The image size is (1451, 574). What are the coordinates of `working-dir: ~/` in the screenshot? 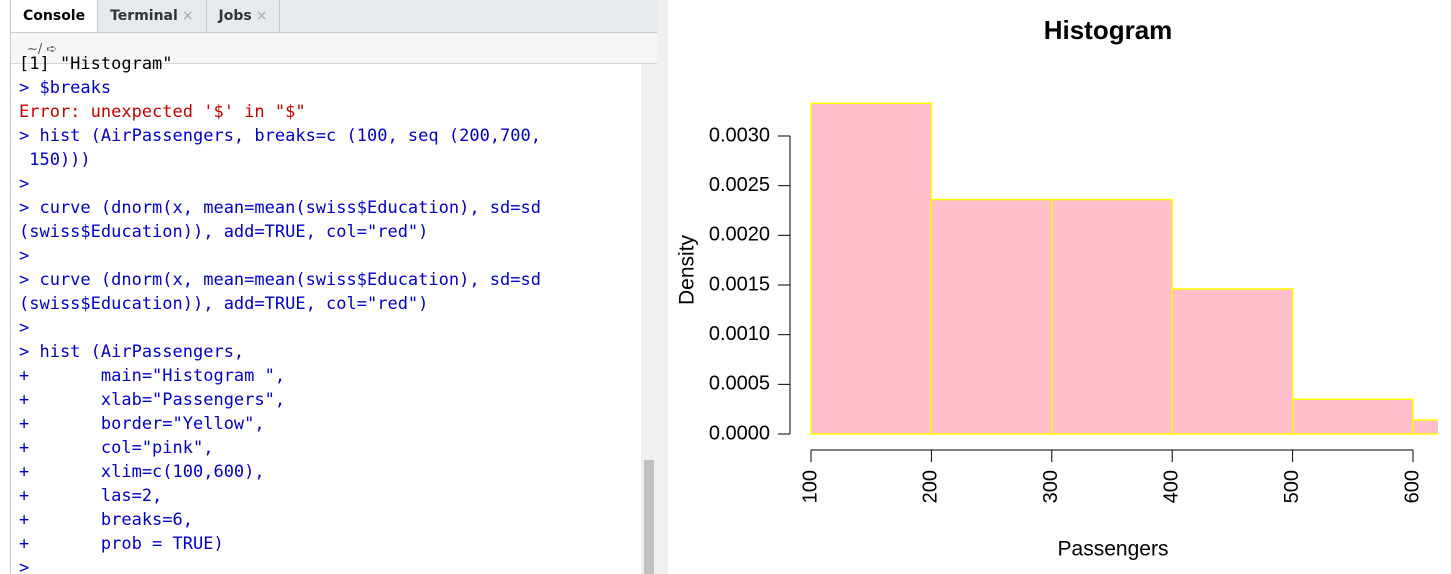 It's located at (35, 49).